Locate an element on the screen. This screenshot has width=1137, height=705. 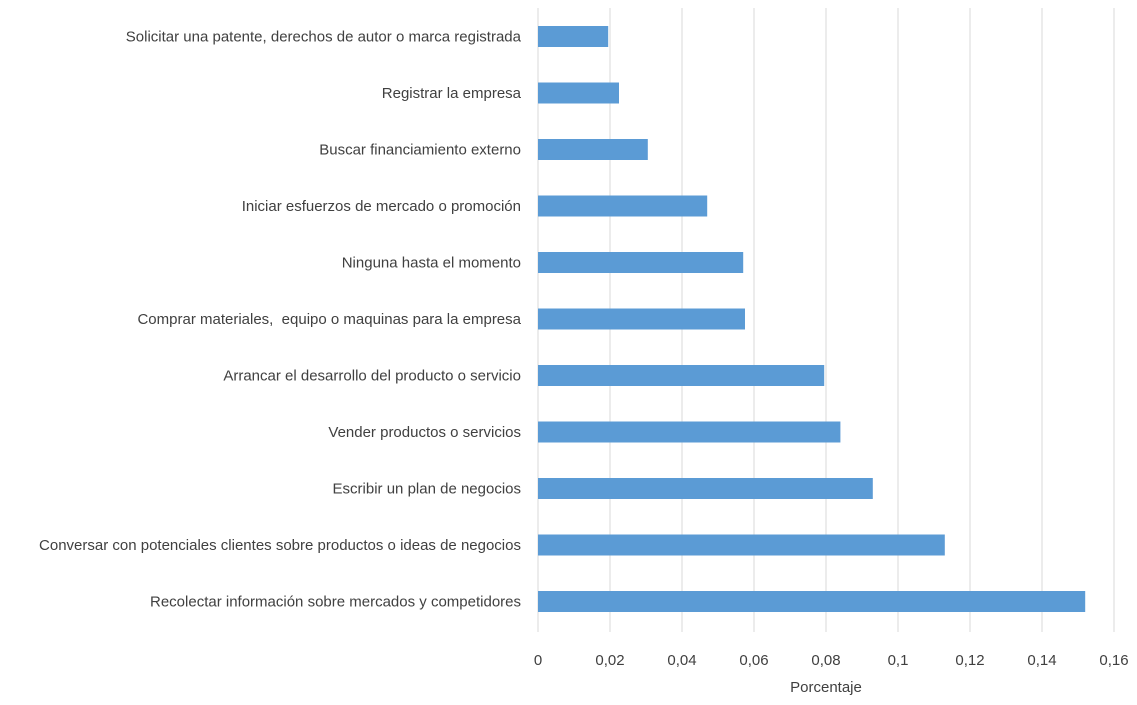
x-tick-label: 0,08 is located at coordinates (825, 660).